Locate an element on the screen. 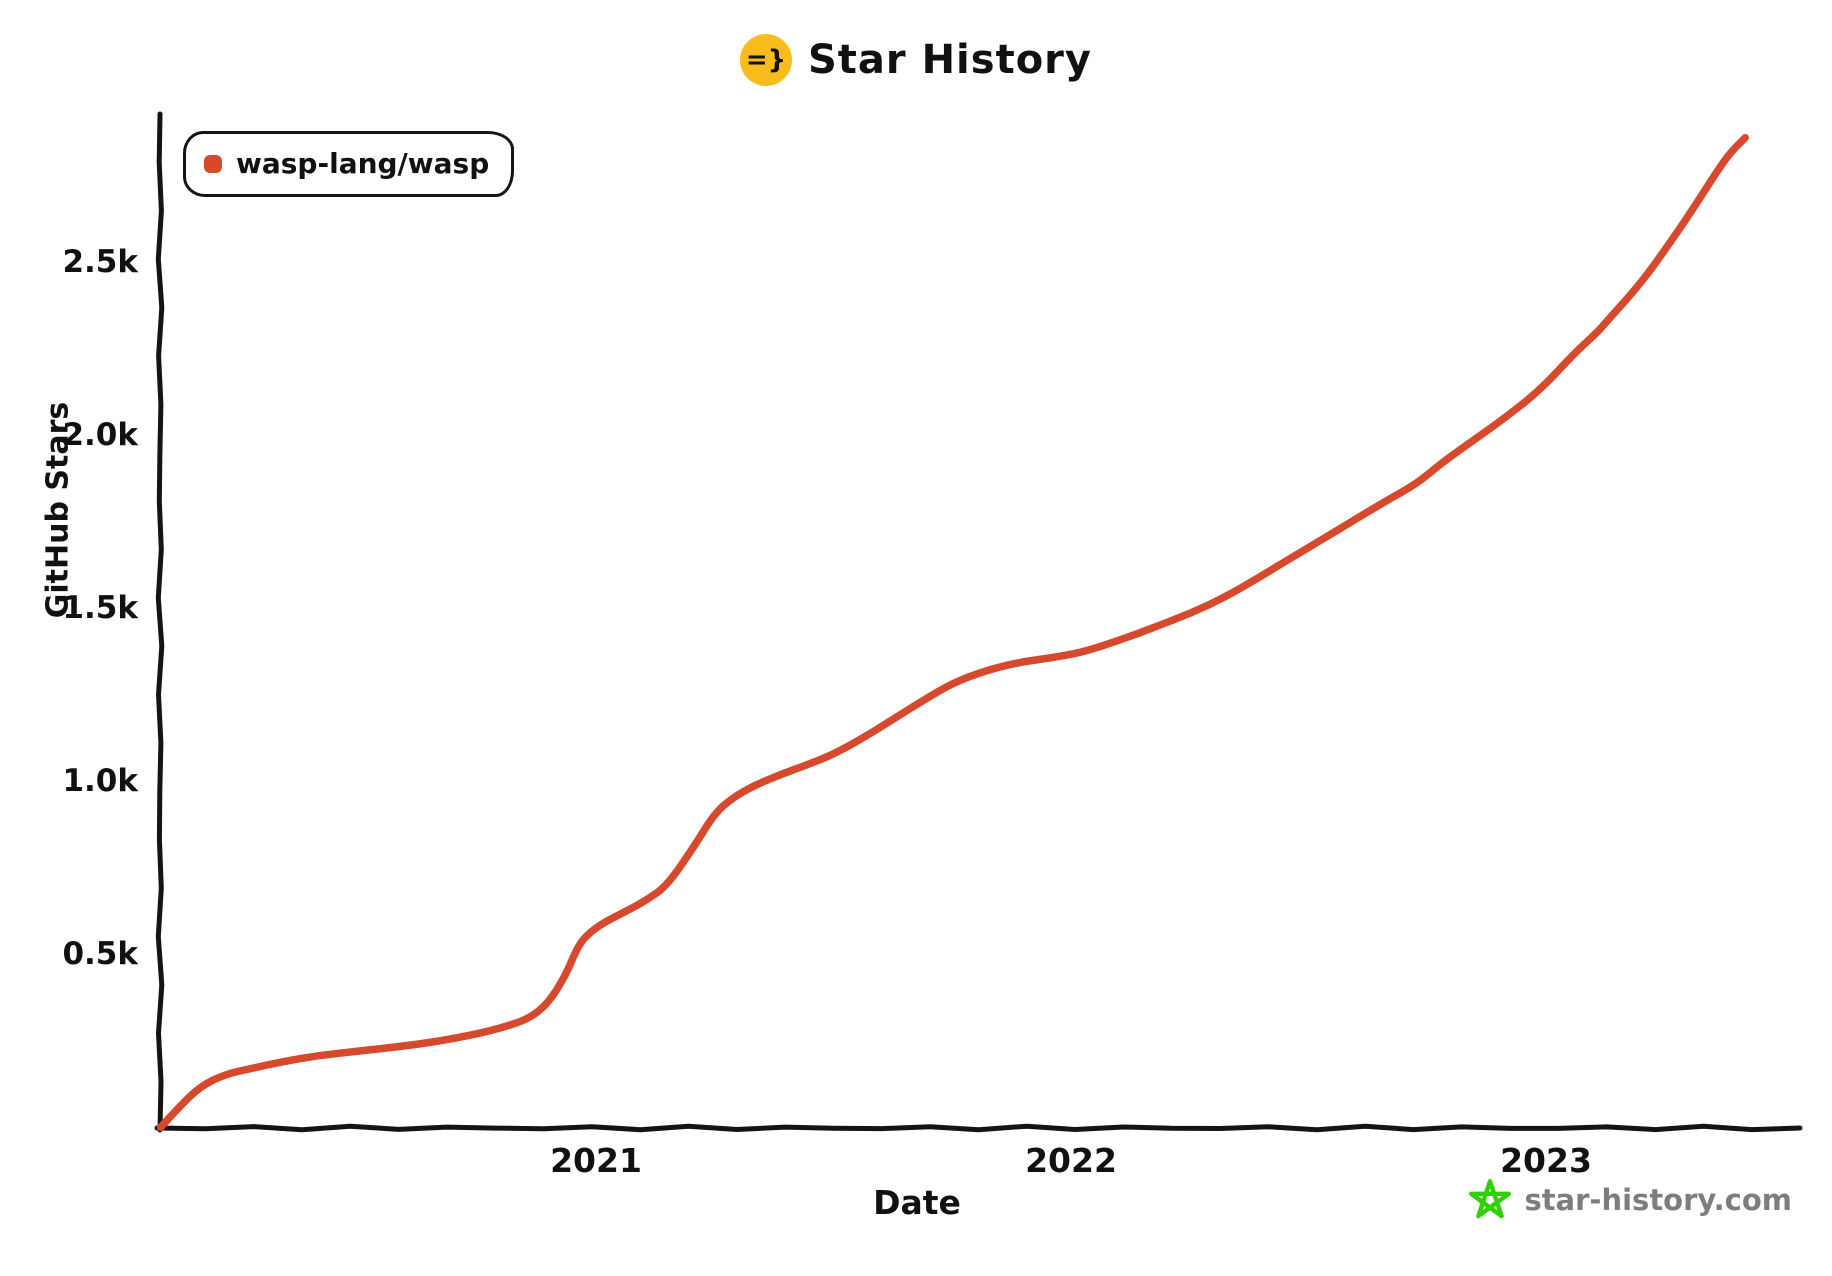  watermark-text: star-history.com is located at coordinates (1658, 1200).